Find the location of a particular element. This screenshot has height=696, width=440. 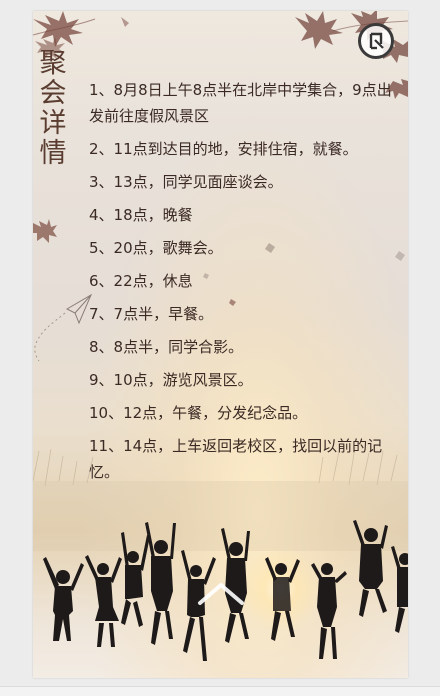

page-bottom-edge is located at coordinates (220, 691).